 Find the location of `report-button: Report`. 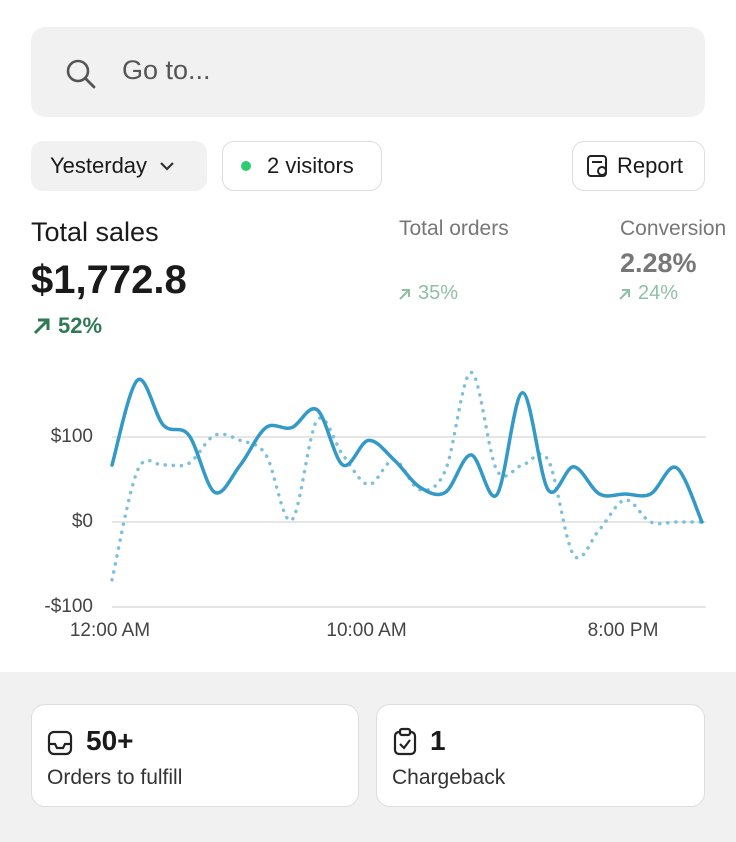

report-button: Report is located at coordinates (638, 166).